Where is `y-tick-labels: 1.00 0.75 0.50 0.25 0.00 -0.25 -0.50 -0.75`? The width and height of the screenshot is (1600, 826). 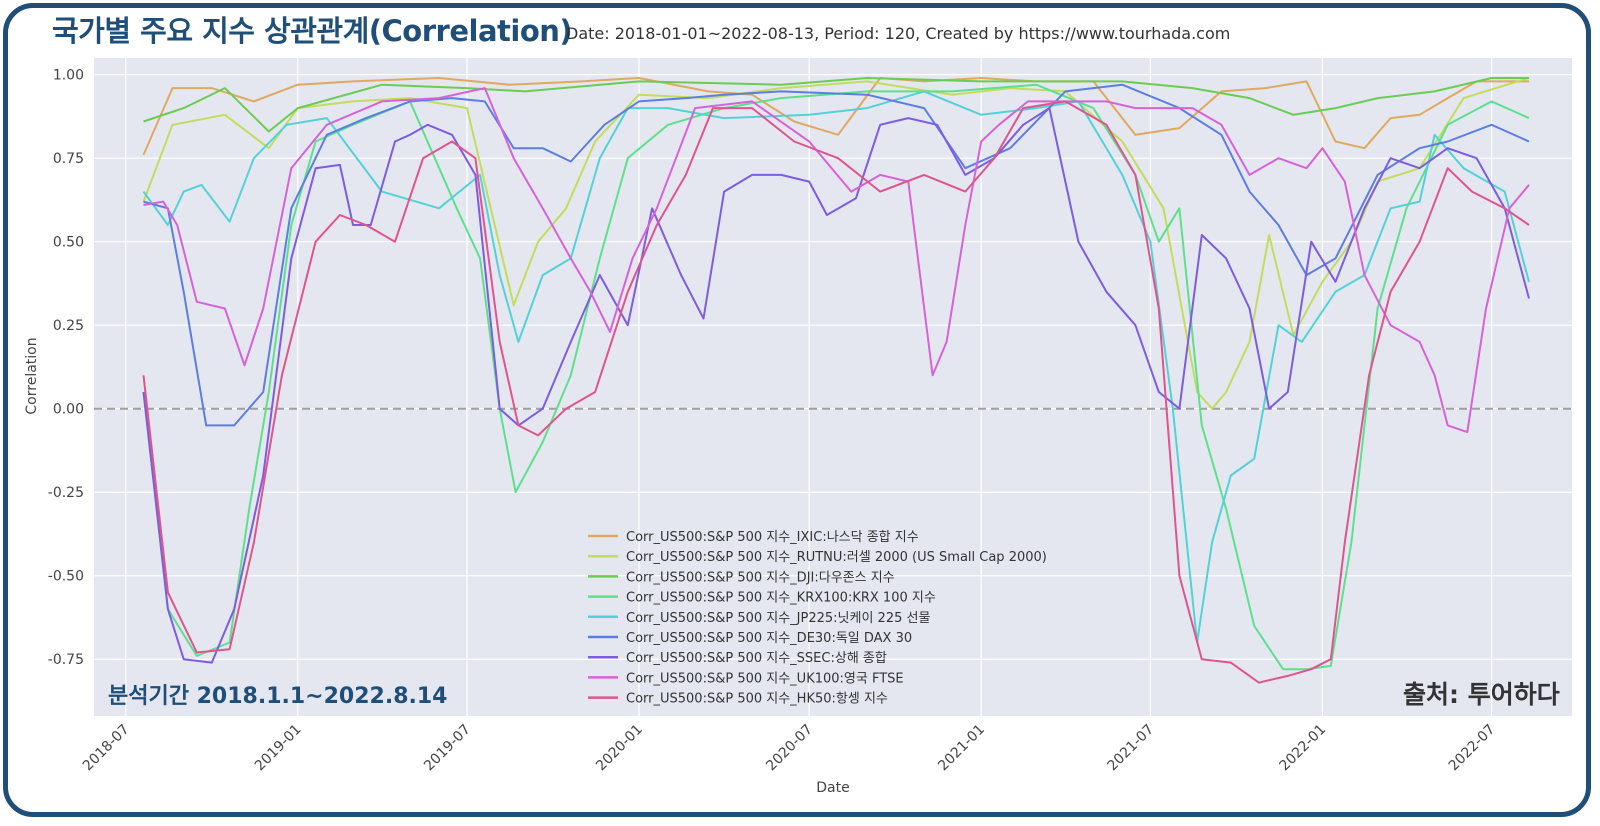 y-tick-labels: 1.00 0.75 0.50 0.25 0.00 -0.25 -0.50 -0.75 is located at coordinates (66, 368).